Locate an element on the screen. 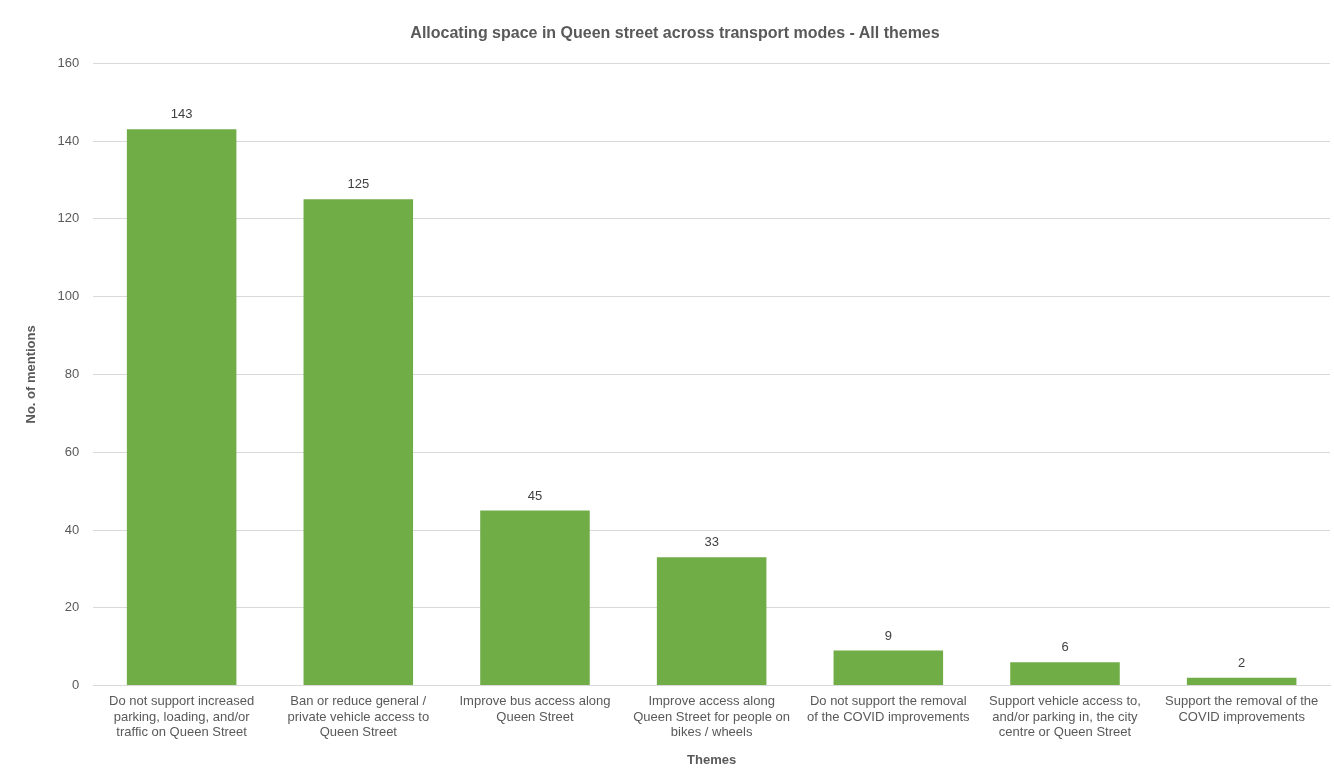 Image resolution: width=1334 pixels, height=782 pixels. x-axis-title: Themes is located at coordinates (712, 759).